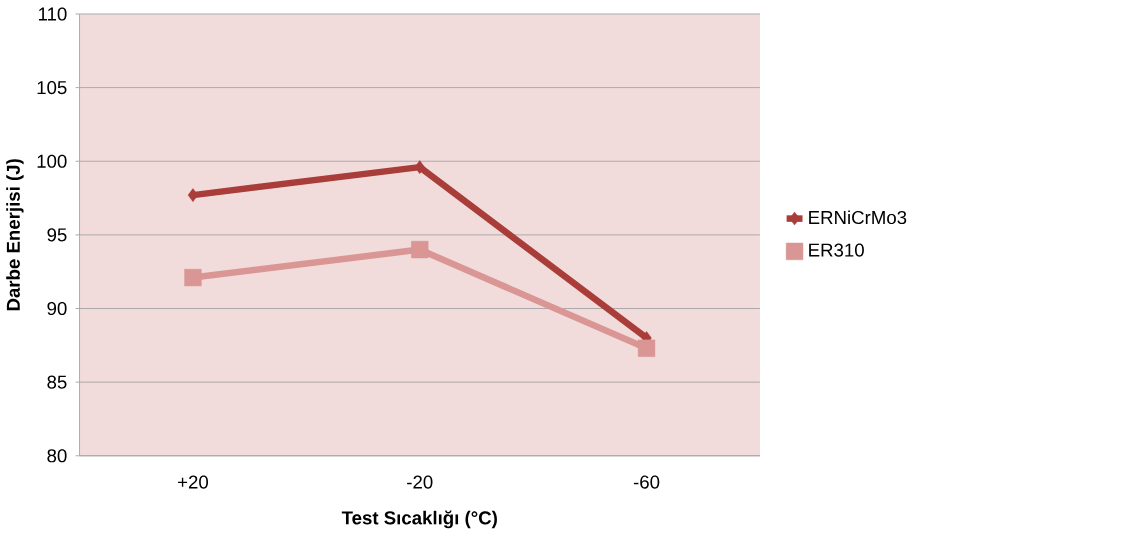 Image resolution: width=1125 pixels, height=556 pixels. Describe the element at coordinates (836, 250) in the screenshot. I see `legend-label: ER310` at that location.